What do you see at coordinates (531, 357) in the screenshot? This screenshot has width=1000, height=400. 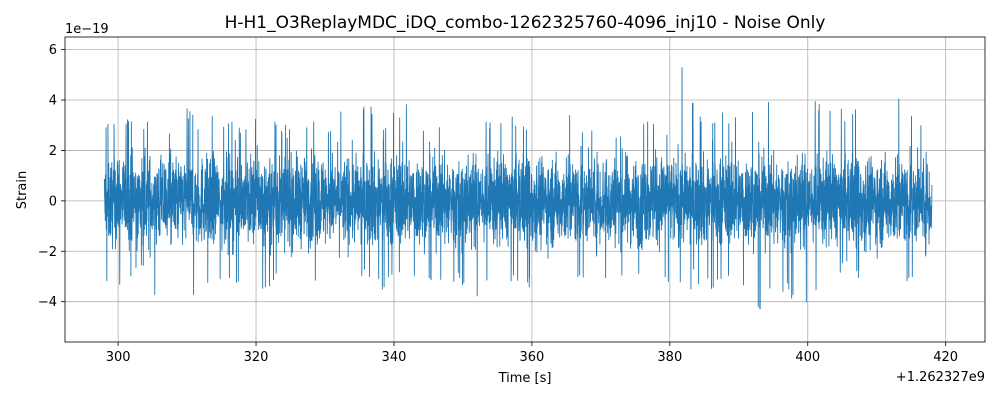 I see `x-tick-label: 360` at bounding box center [531, 357].